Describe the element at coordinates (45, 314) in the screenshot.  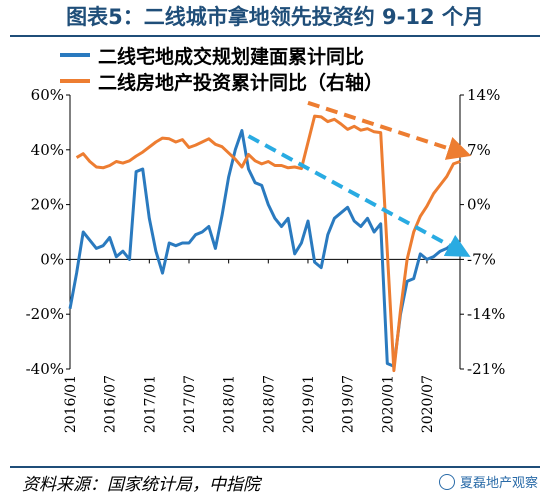
I see `y-left-tick-label: -20%` at that location.